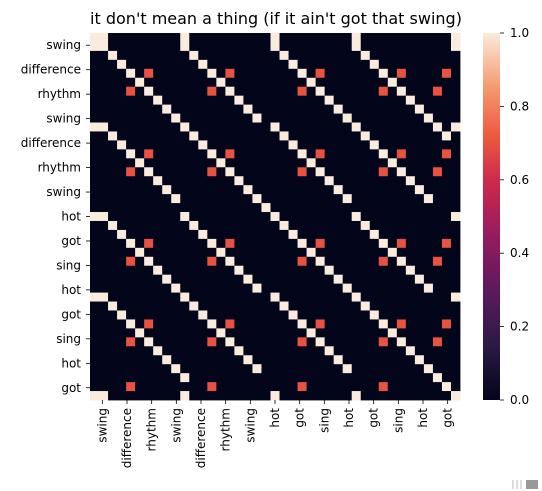  What do you see at coordinates (176, 425) in the screenshot?
I see `column-label: swing` at bounding box center [176, 425].